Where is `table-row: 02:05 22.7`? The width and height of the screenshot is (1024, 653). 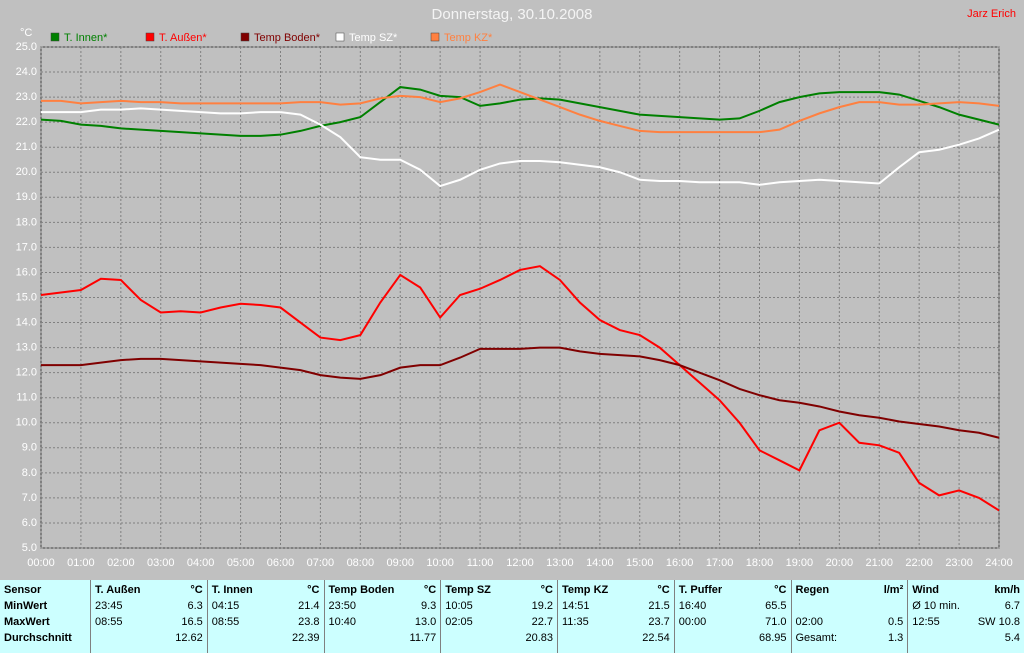 table-row: 02:05 22.7 is located at coordinates (499, 622).